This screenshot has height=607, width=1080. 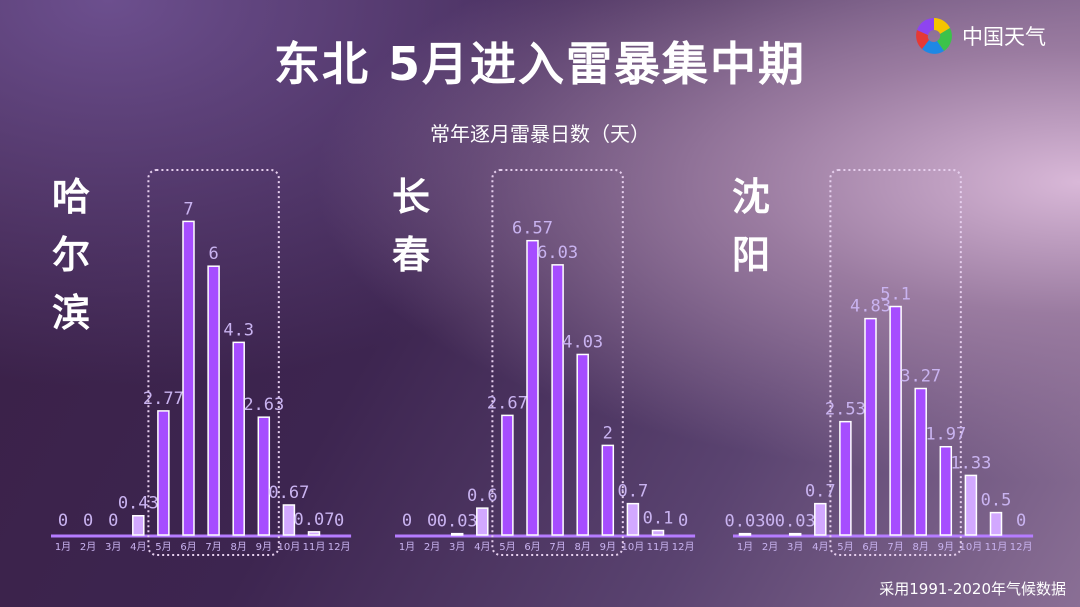 I want to click on data-label: 2.63, so click(x=263, y=405).